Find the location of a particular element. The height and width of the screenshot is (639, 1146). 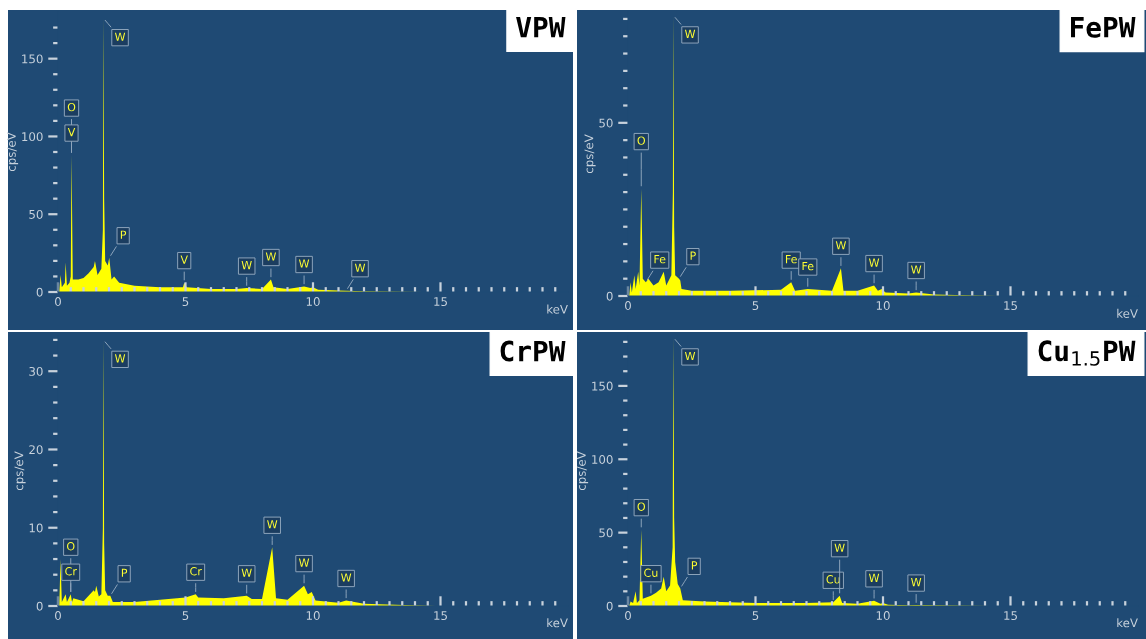

chart-title: CrPW is located at coordinates (533, 351).